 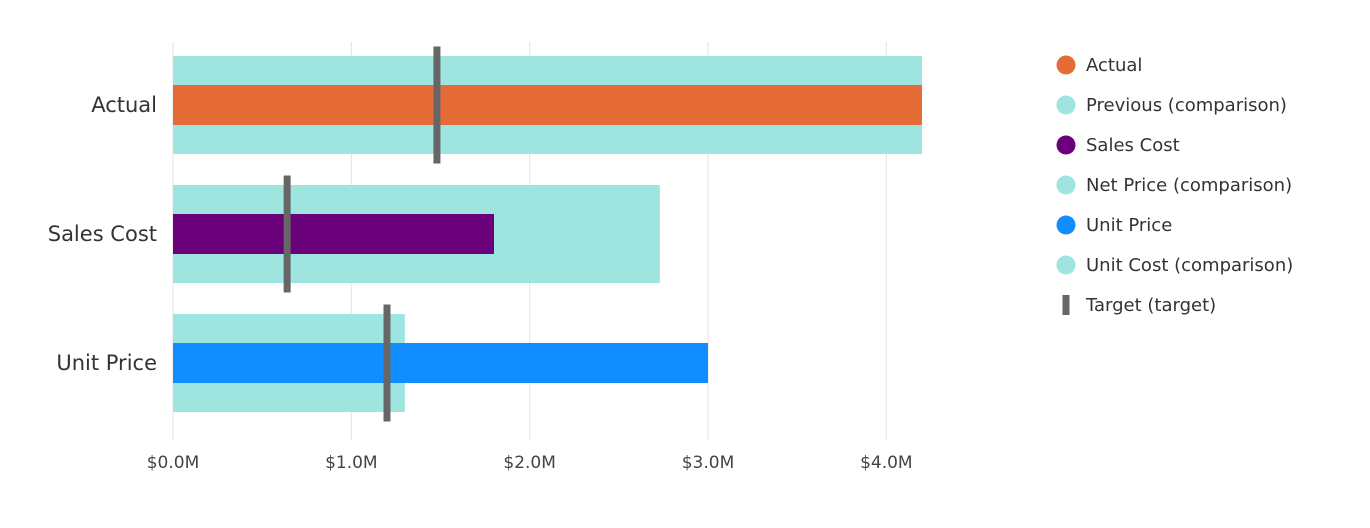 I want to click on legend-item: Sales Cost, so click(x=1118, y=145).